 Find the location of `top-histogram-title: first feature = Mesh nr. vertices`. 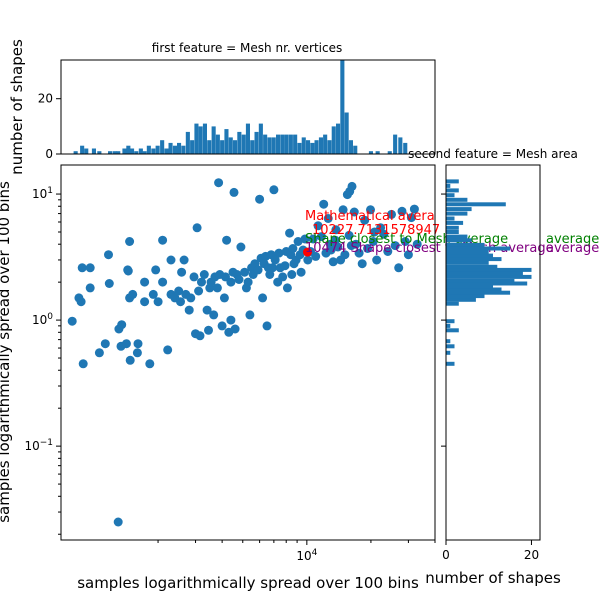

top-histogram-title: first feature = Mesh nr. vertices is located at coordinates (247, 48).